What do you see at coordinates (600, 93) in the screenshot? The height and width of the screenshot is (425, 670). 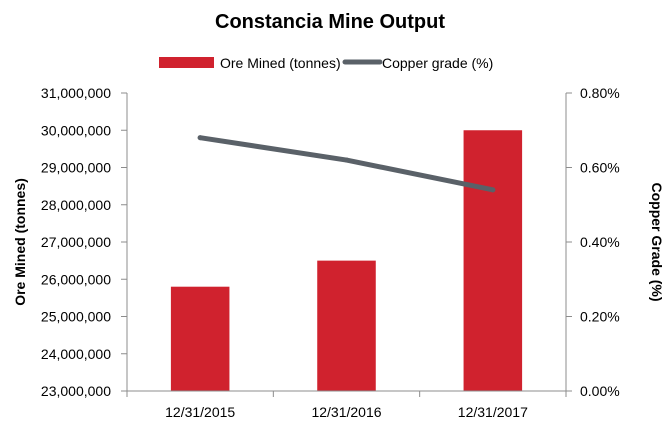 I see `right-tick-label: 0.80%` at bounding box center [600, 93].